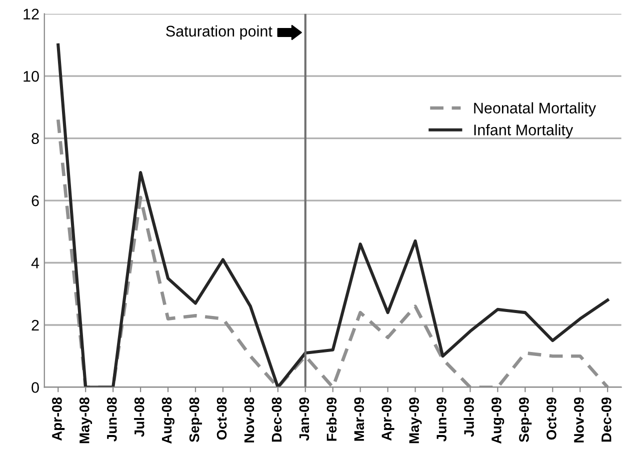 This screenshot has width=634, height=461. I want to click on x-tick-label: Aug-09, so click(498, 420).